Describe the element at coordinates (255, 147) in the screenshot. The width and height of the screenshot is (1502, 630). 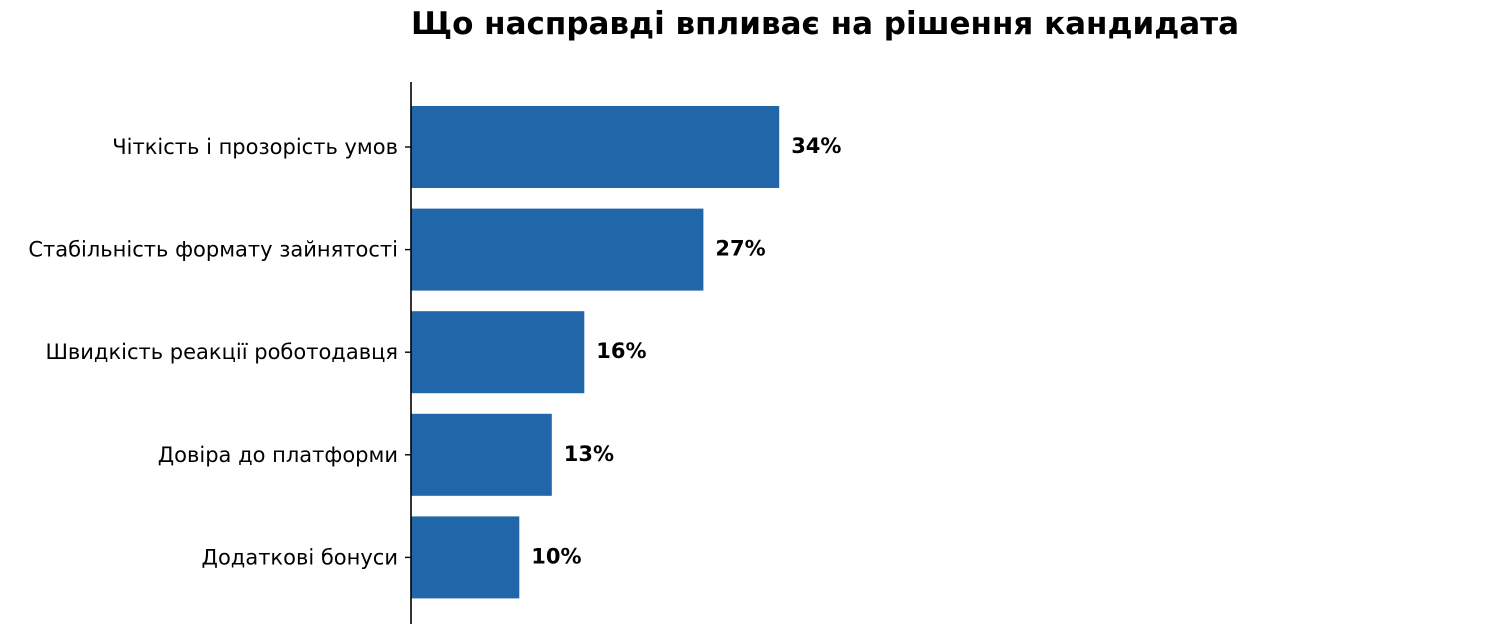
I see `y-tick-label-1: Чіткість і прозорість умов` at that location.